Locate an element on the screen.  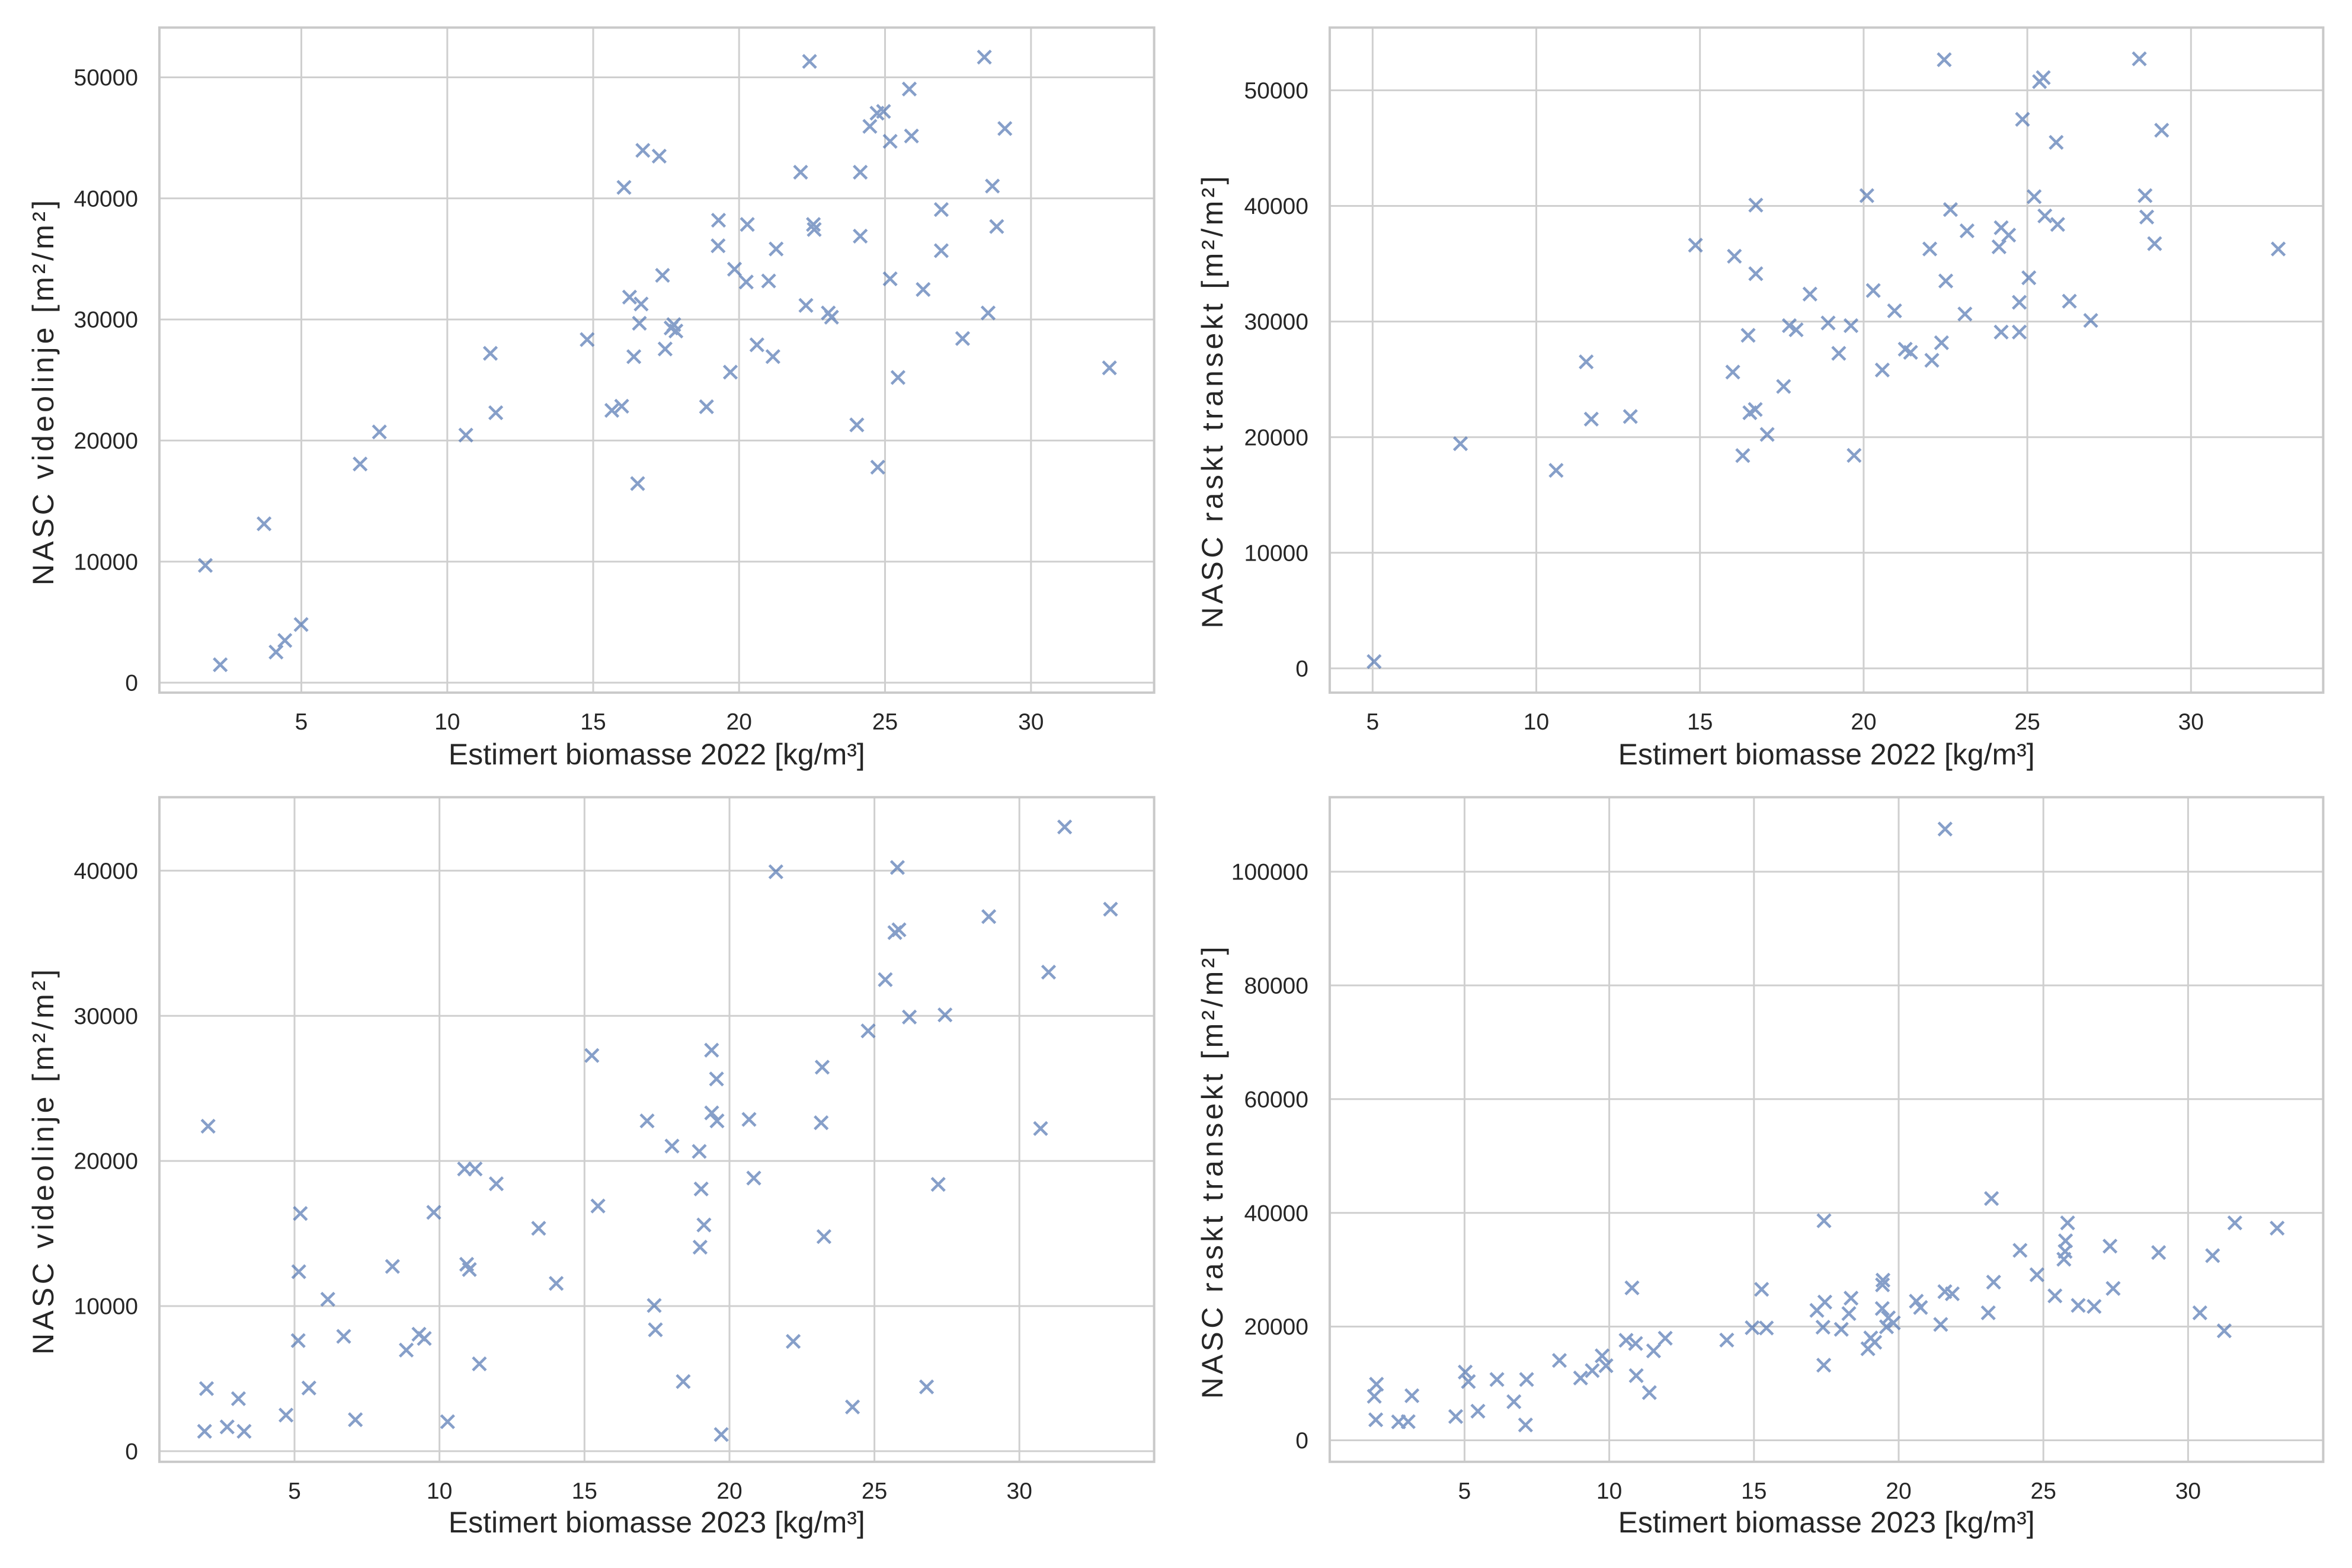
svg-text: 60000 is located at coordinates (1276, 1099).